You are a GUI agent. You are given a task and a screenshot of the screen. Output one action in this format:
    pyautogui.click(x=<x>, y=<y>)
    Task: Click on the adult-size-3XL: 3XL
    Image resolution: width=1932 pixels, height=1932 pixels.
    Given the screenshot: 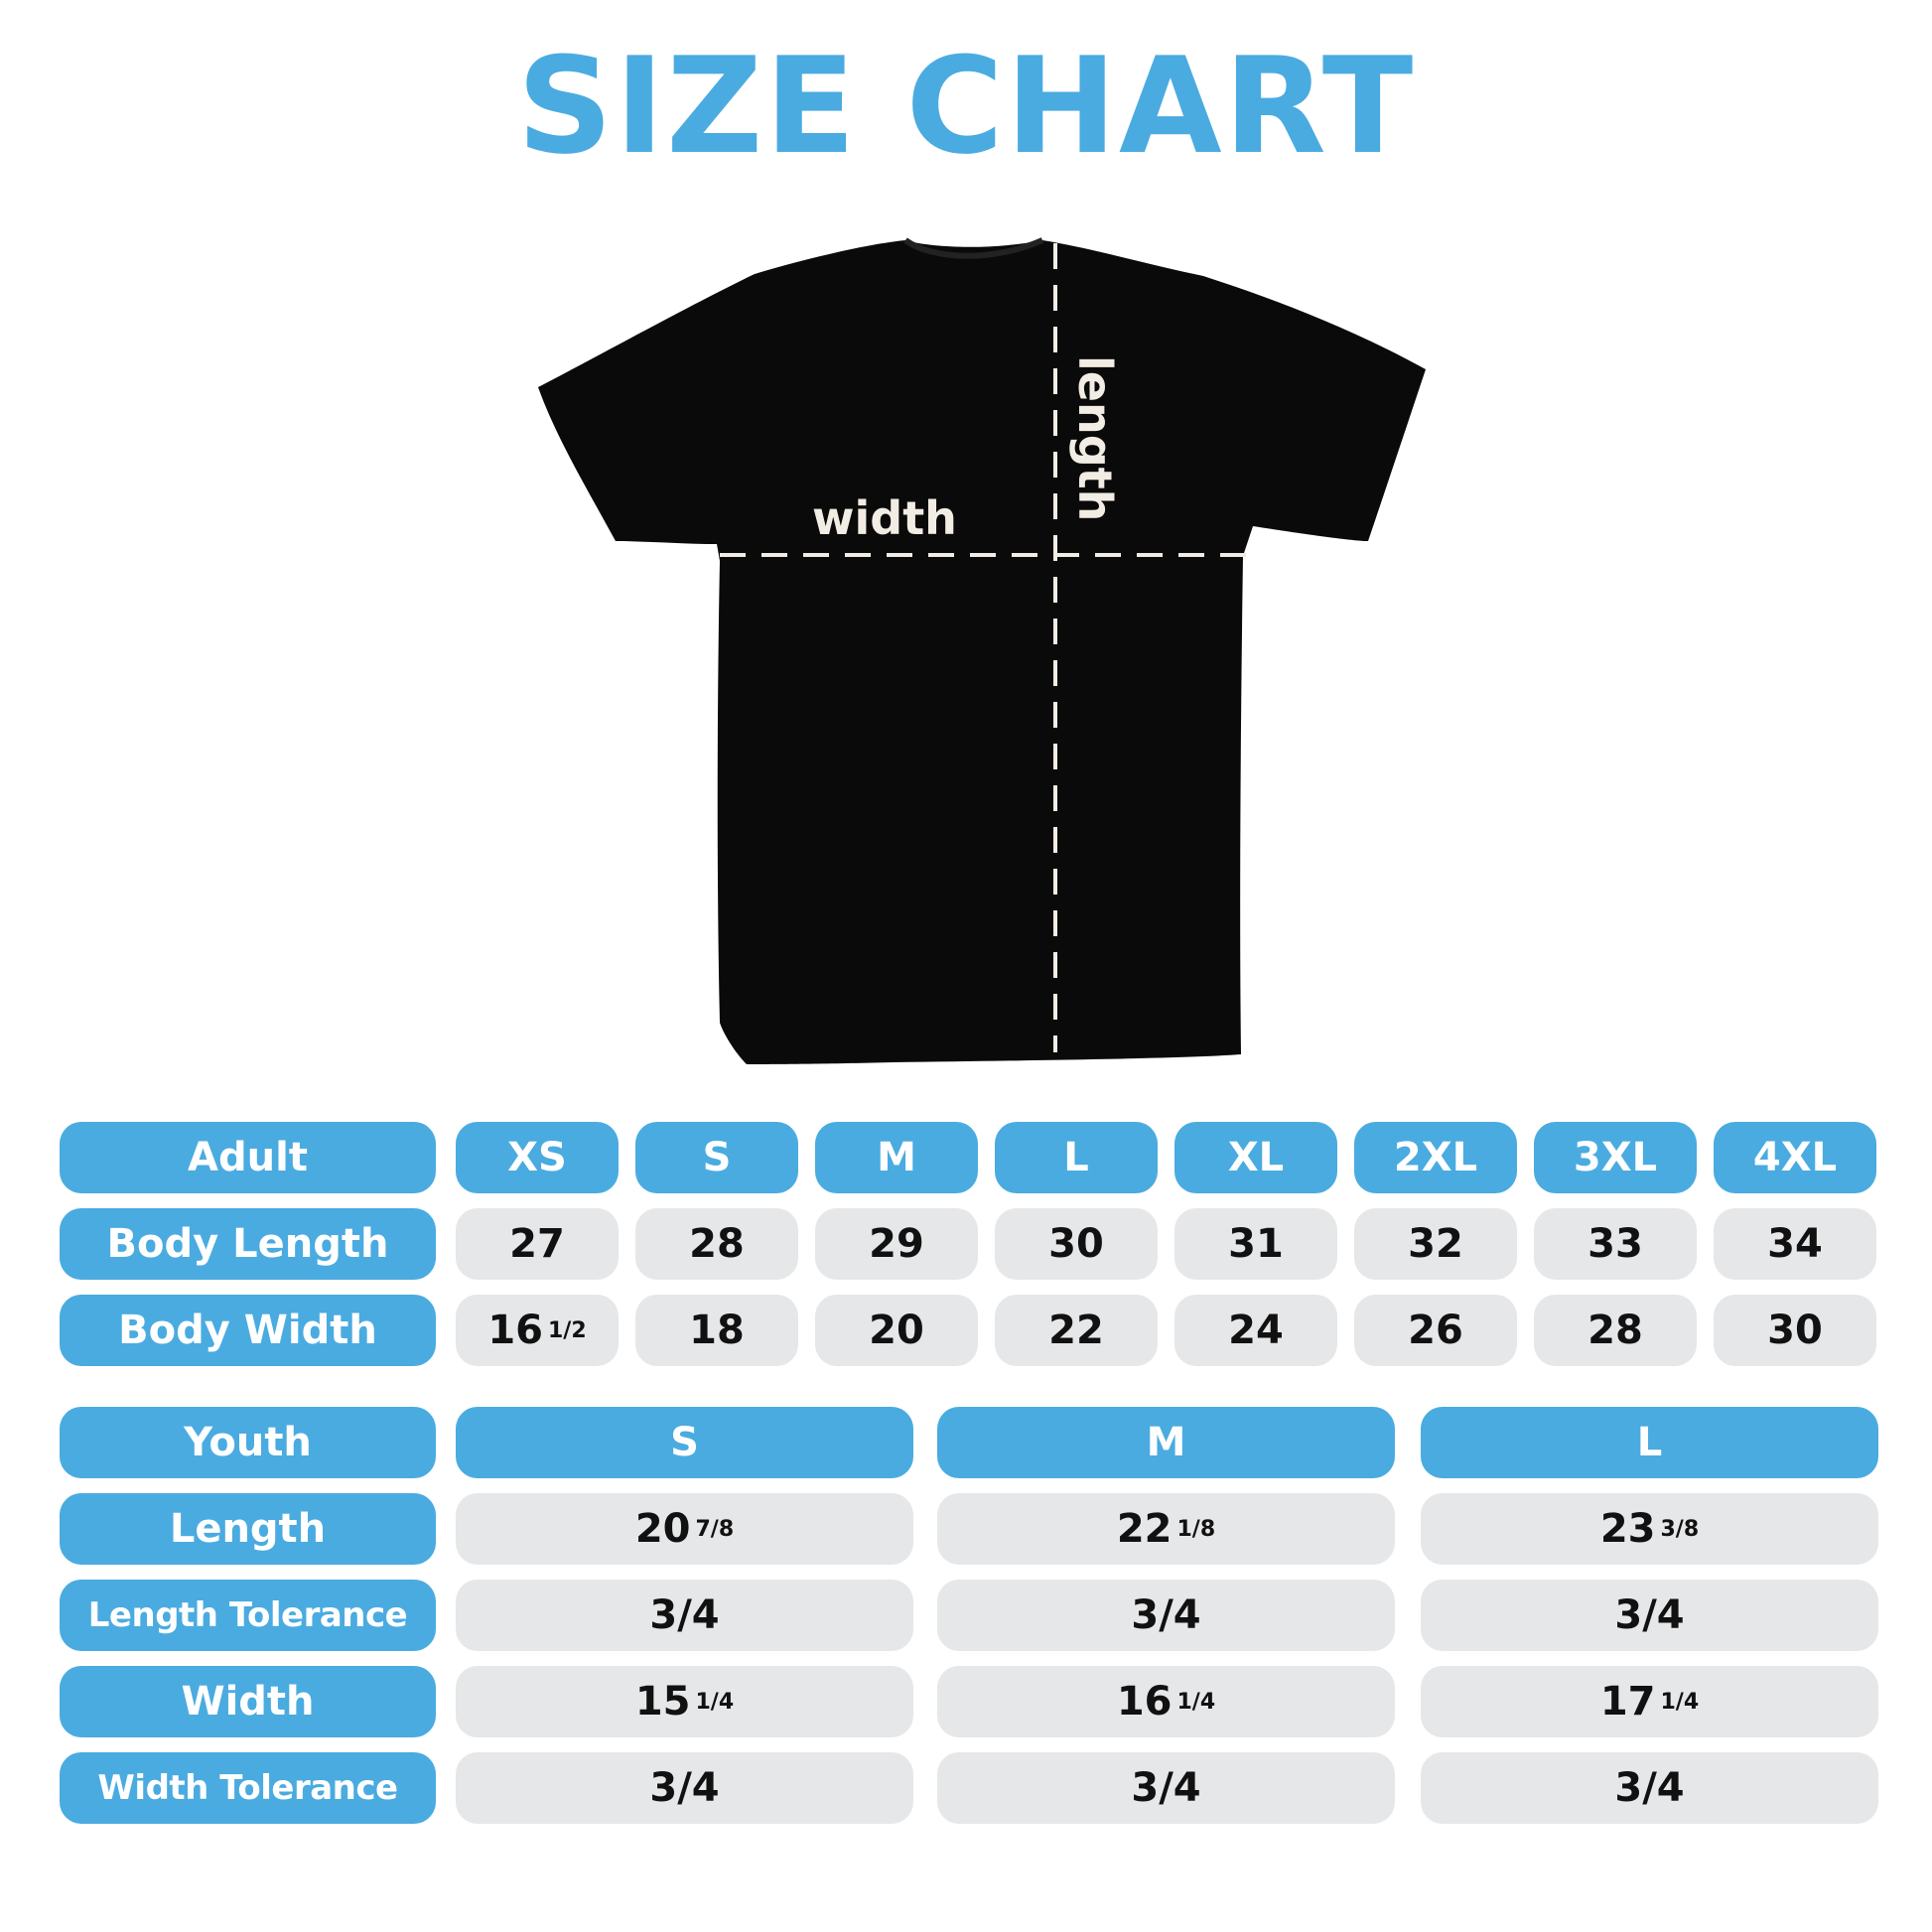 What is the action you would take?
    pyautogui.click(x=1616, y=1157)
    